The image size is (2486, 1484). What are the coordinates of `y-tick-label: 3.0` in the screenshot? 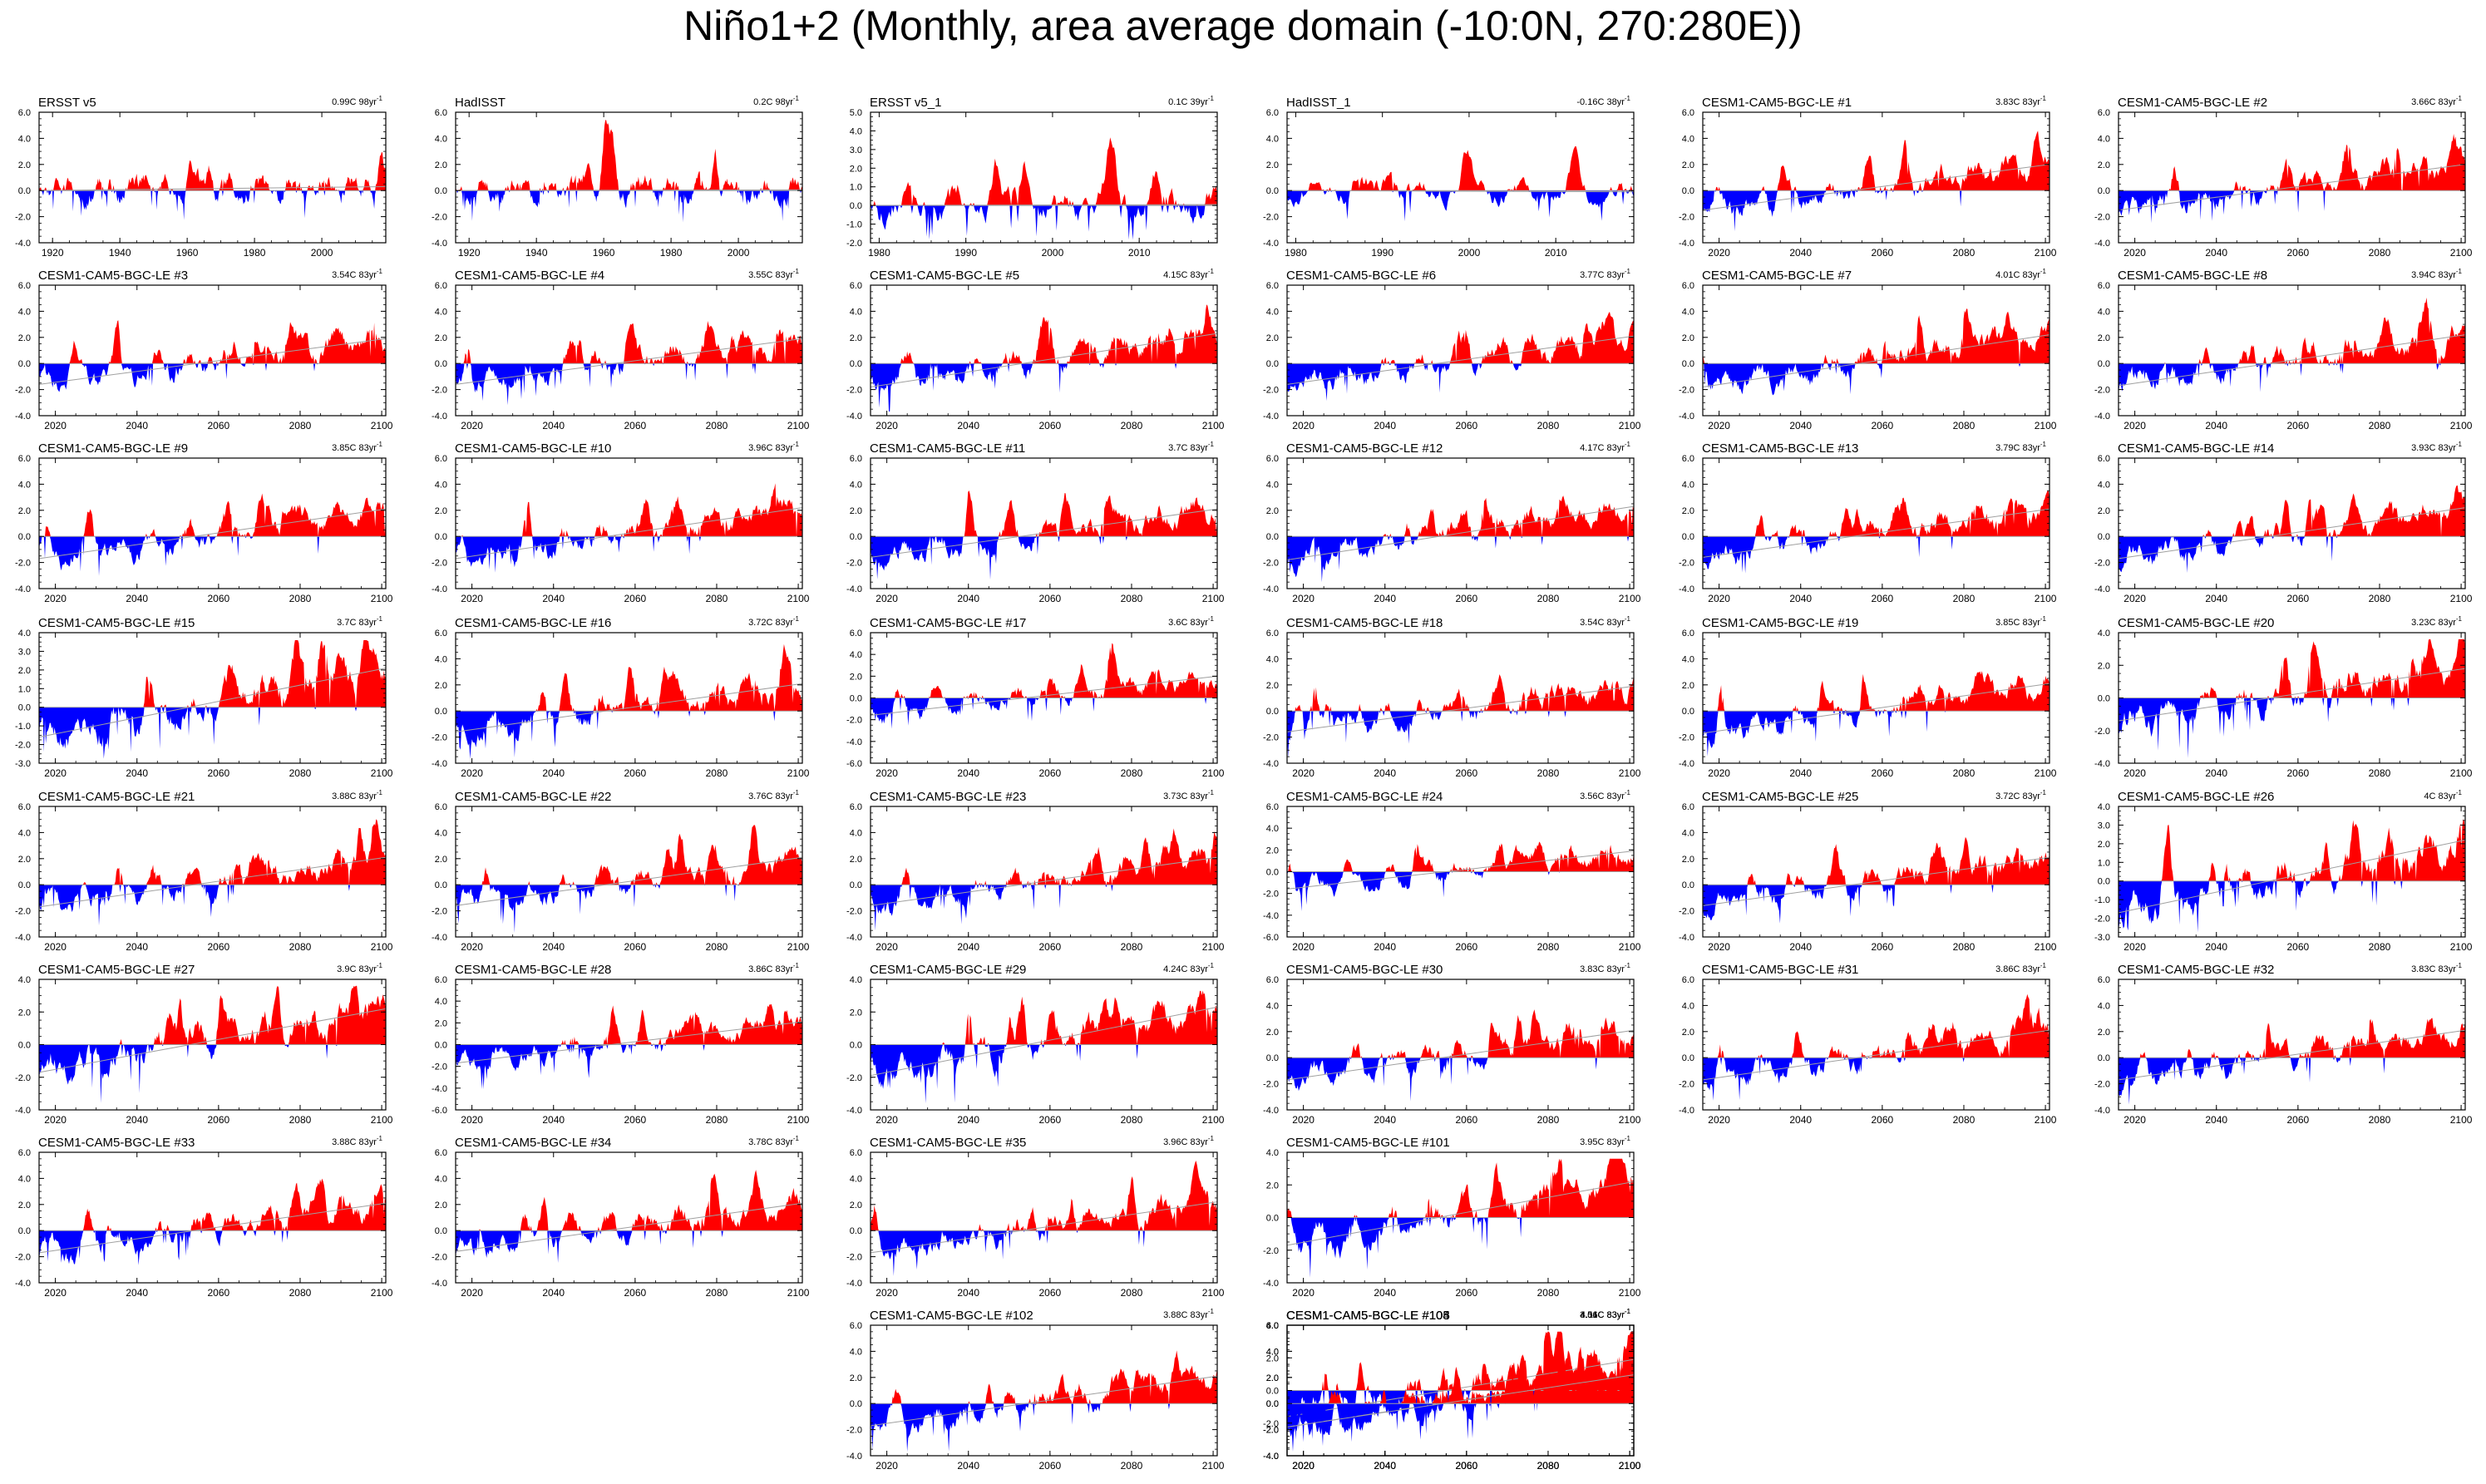 It's located at (856, 150).